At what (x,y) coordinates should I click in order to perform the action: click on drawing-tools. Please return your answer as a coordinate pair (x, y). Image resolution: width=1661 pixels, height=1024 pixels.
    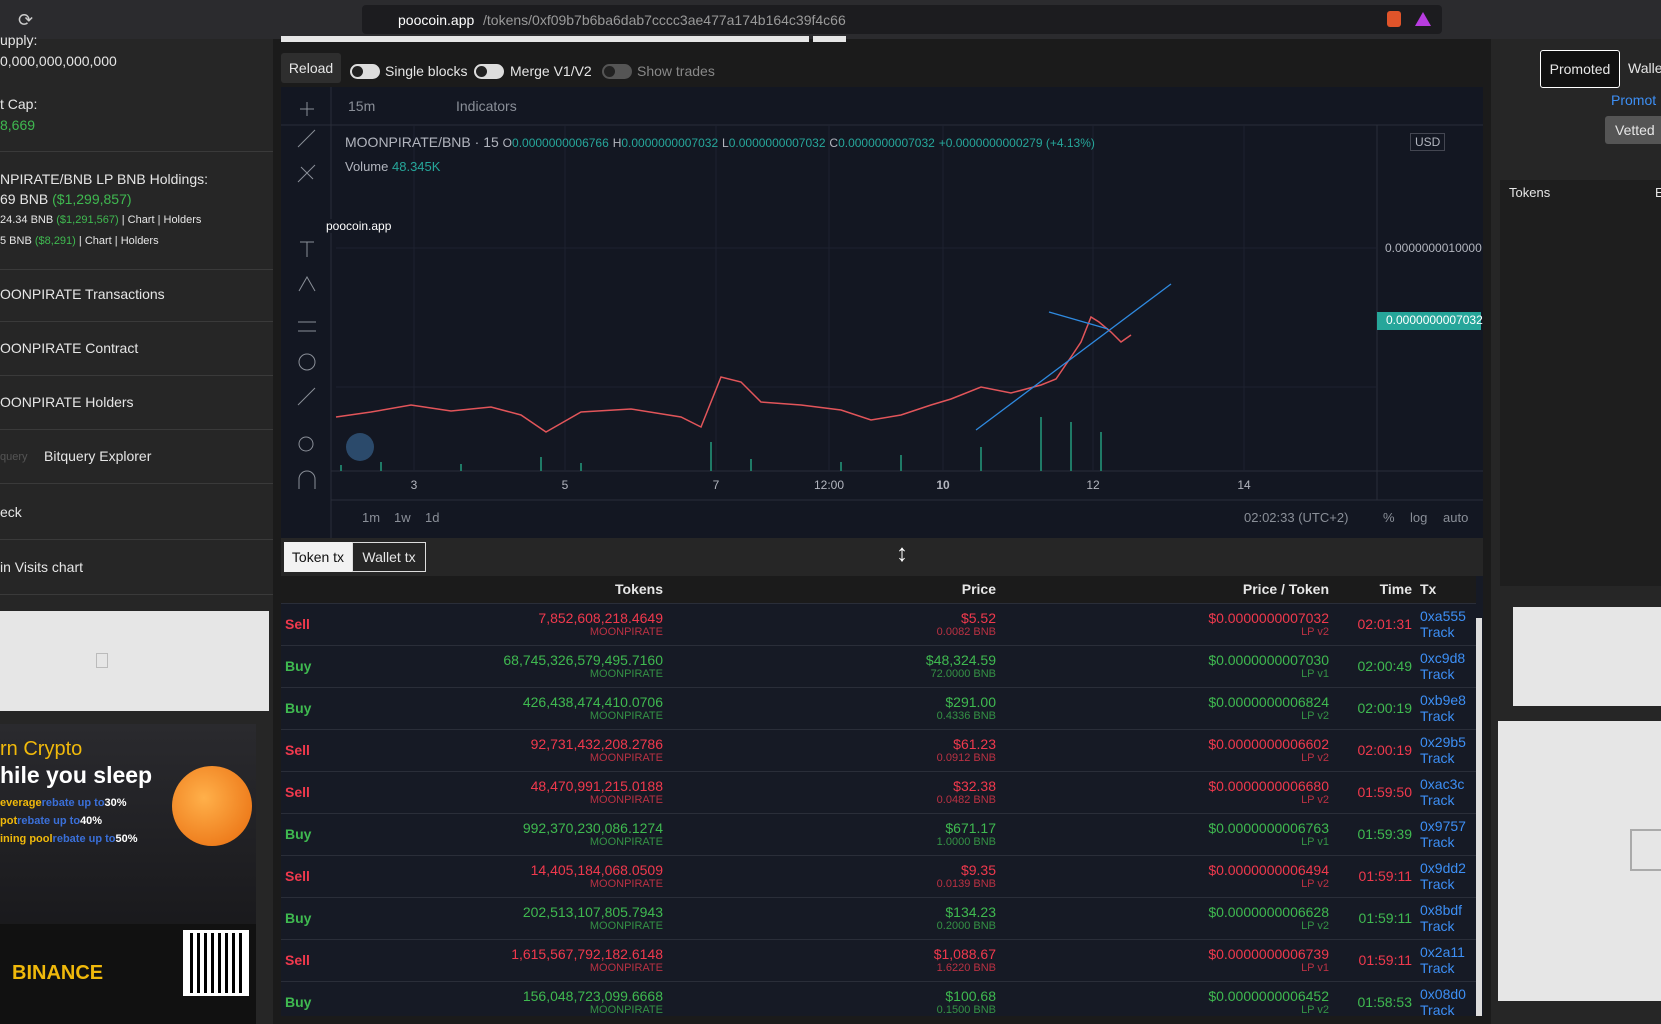
    Looking at the image, I should click on (306, 295).